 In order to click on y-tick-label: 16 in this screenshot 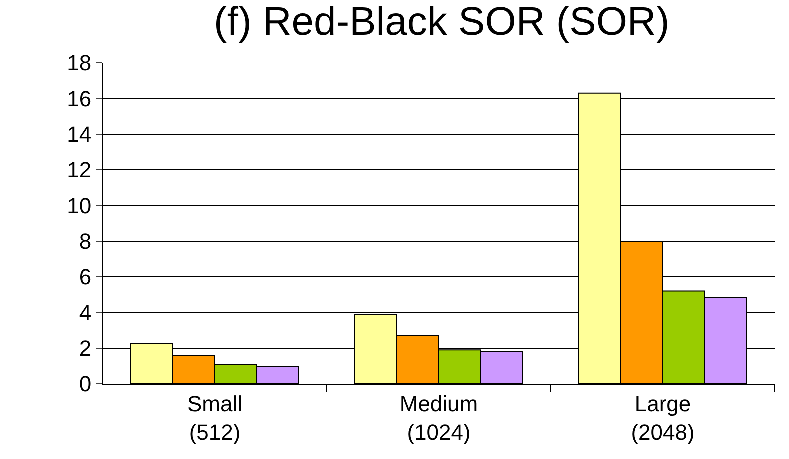, I will do `click(79, 99)`.